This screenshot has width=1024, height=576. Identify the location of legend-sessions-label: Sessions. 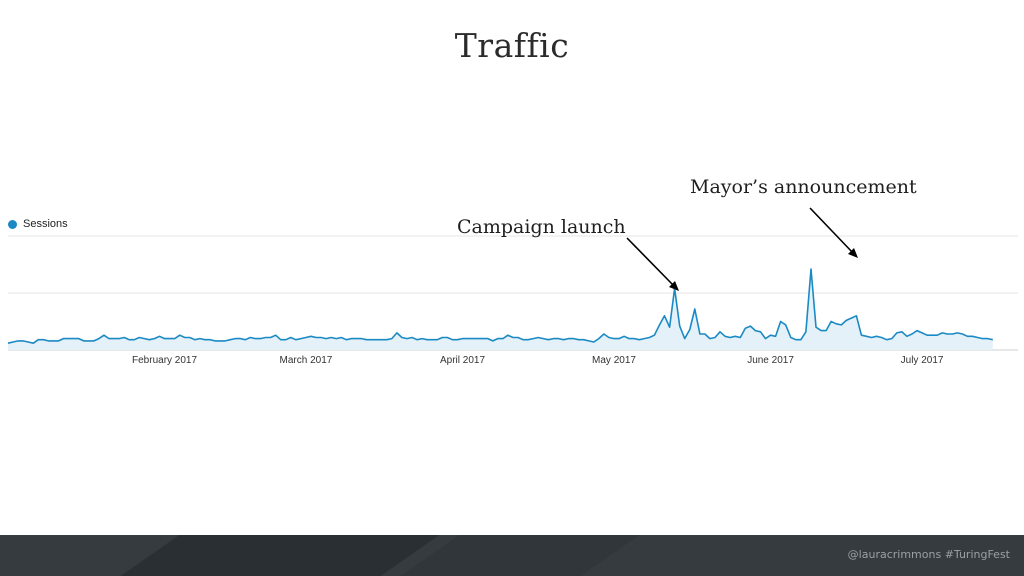
(45, 224).